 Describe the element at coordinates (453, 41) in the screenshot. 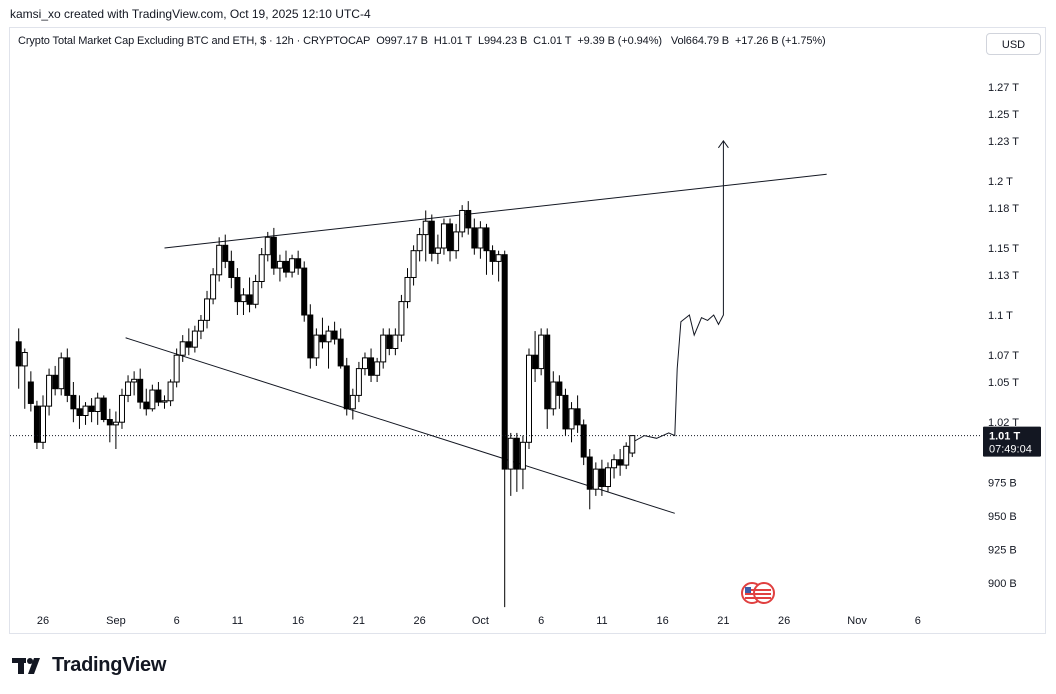

I see `ohlc-high: H1.01 T` at that location.